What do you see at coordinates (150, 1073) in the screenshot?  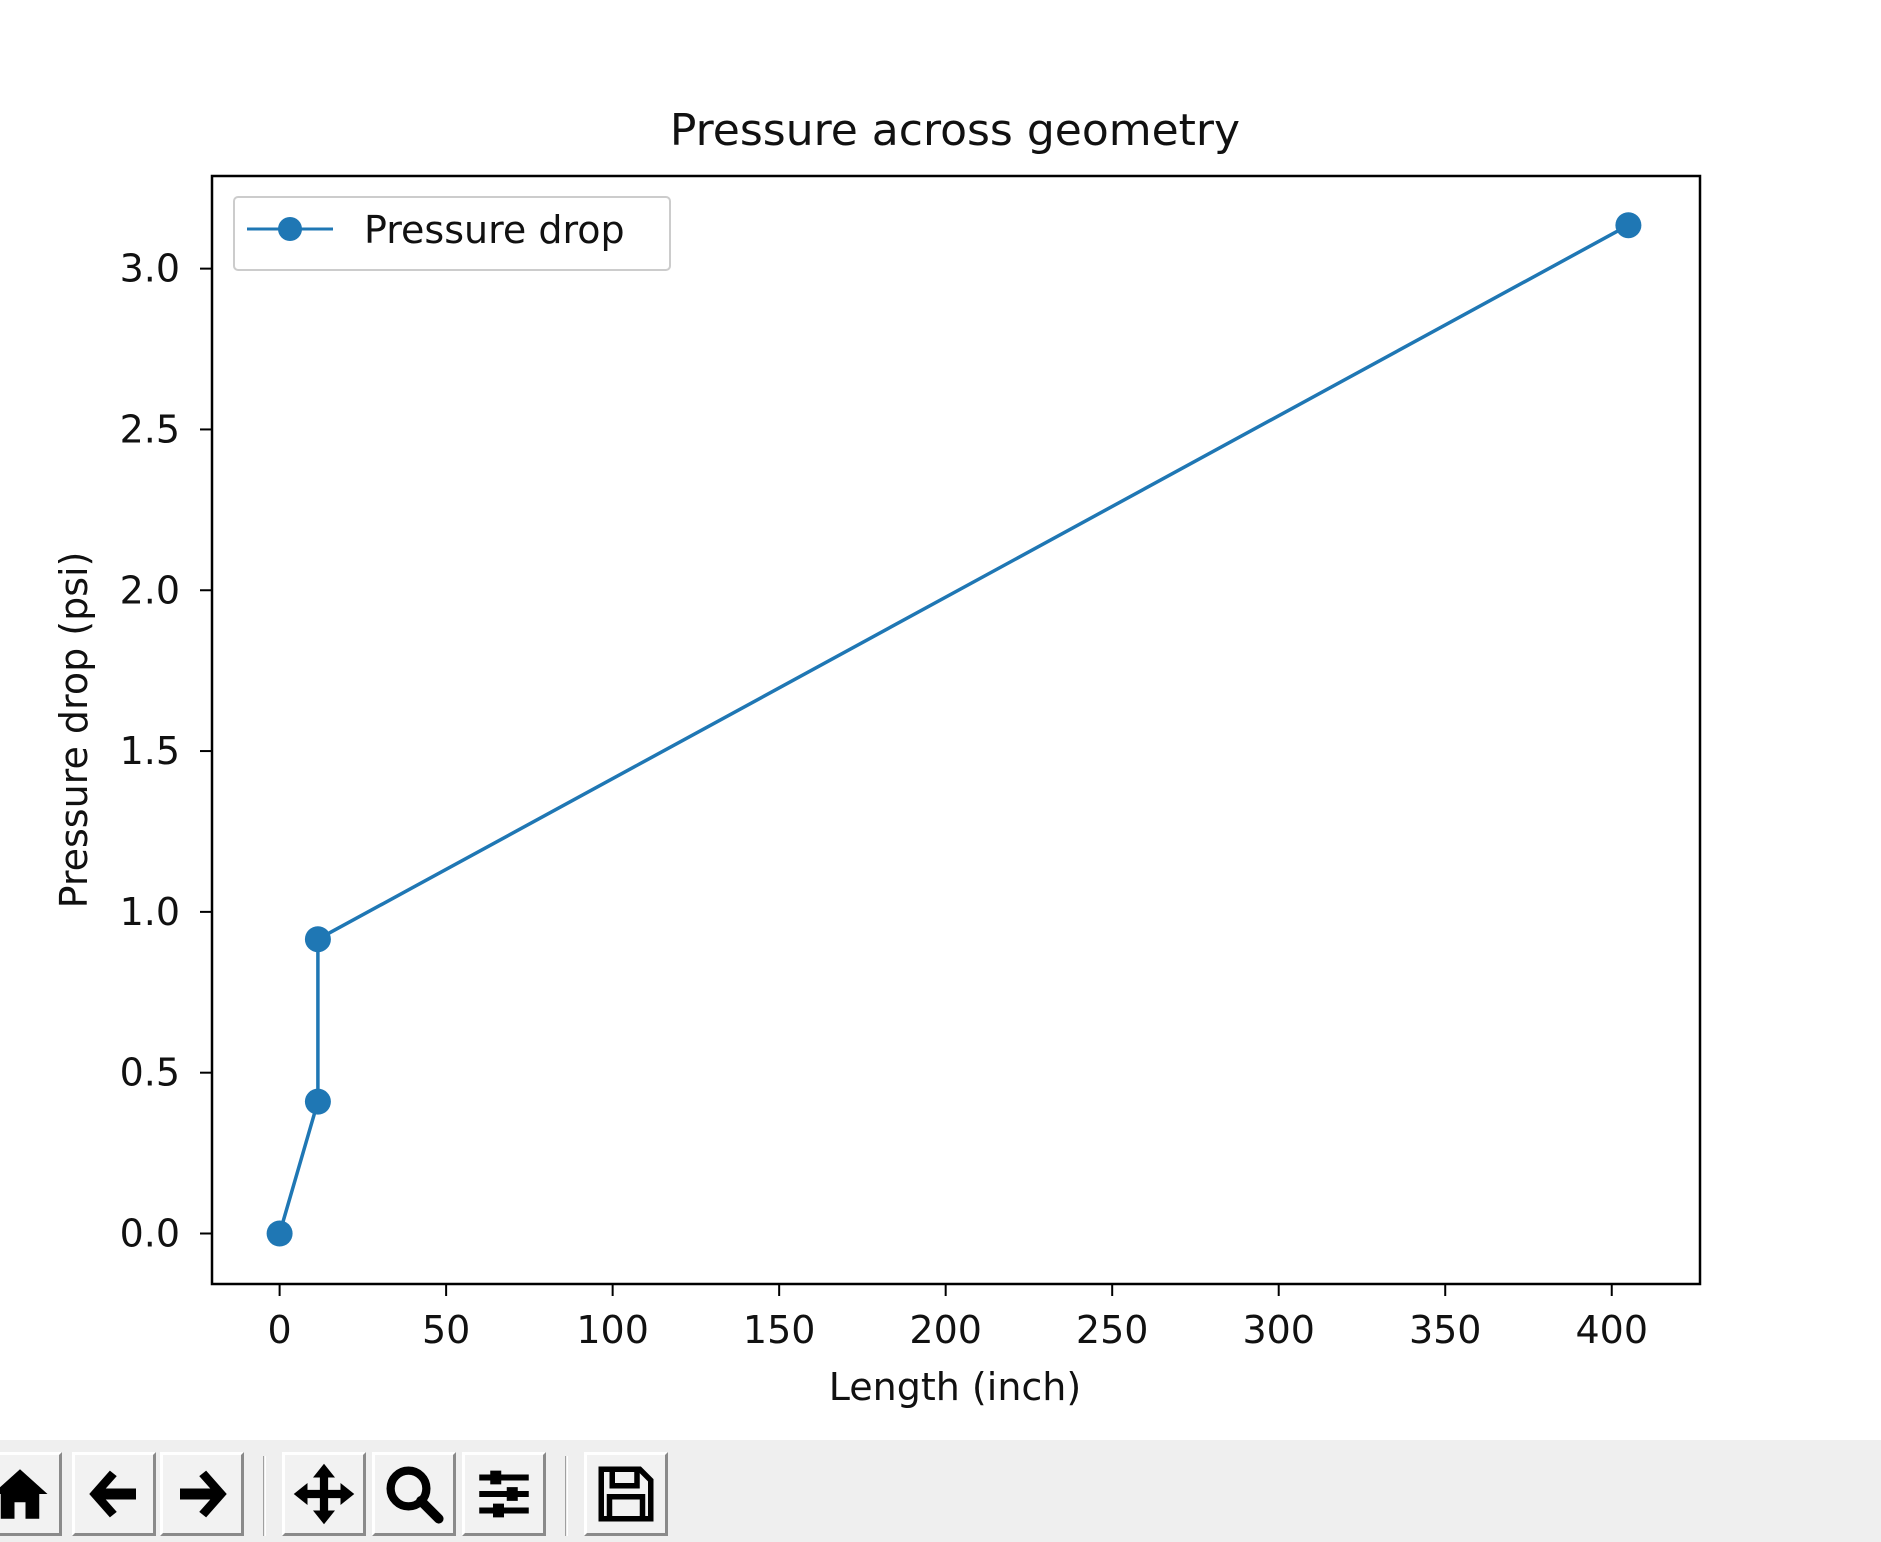 I see `y-tick-label: 0.5` at bounding box center [150, 1073].